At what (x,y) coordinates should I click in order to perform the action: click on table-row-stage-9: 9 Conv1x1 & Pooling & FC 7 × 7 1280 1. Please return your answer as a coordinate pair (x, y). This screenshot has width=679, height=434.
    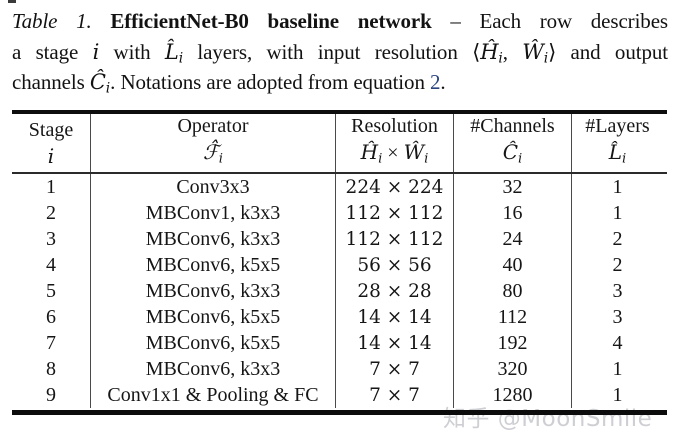
    Looking at the image, I should click on (339, 395).